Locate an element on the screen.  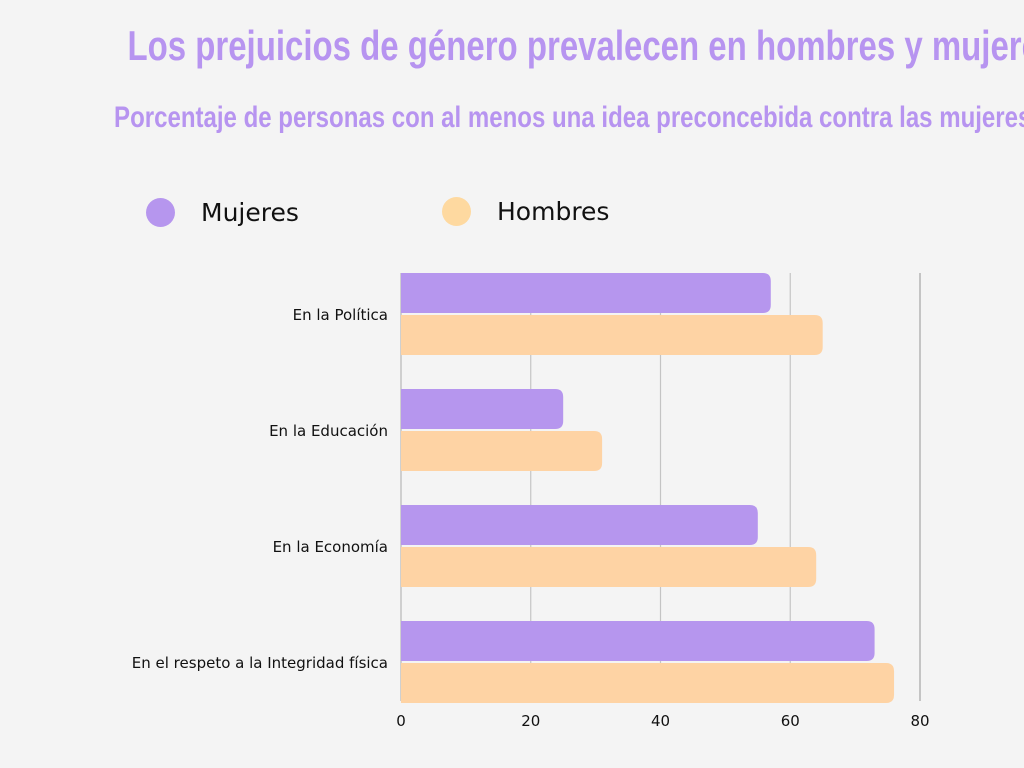
x-tick-label: 0 is located at coordinates (401, 721).